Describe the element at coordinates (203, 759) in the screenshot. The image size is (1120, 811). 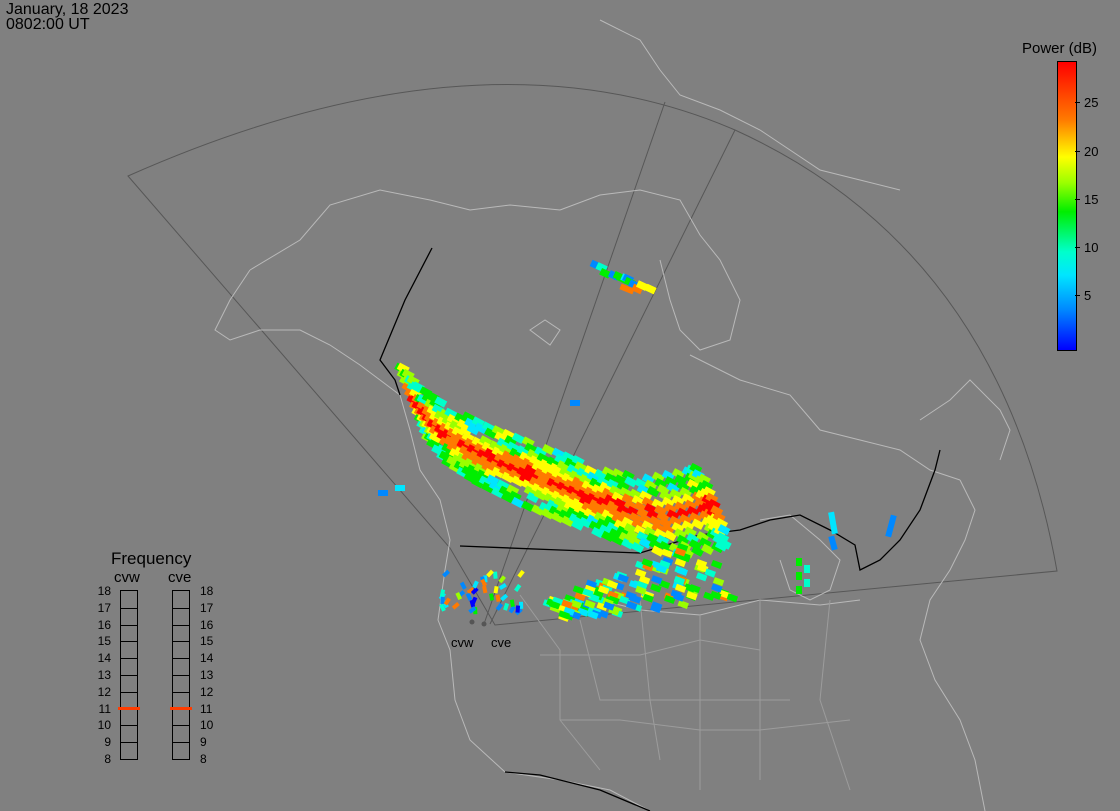
I see `frequency-level-cve-8: 8` at that location.